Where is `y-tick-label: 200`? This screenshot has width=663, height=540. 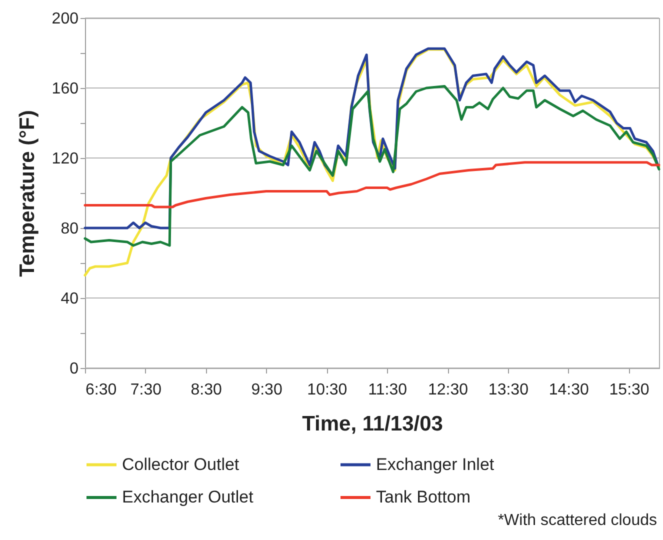 y-tick-label: 200 is located at coordinates (65, 19).